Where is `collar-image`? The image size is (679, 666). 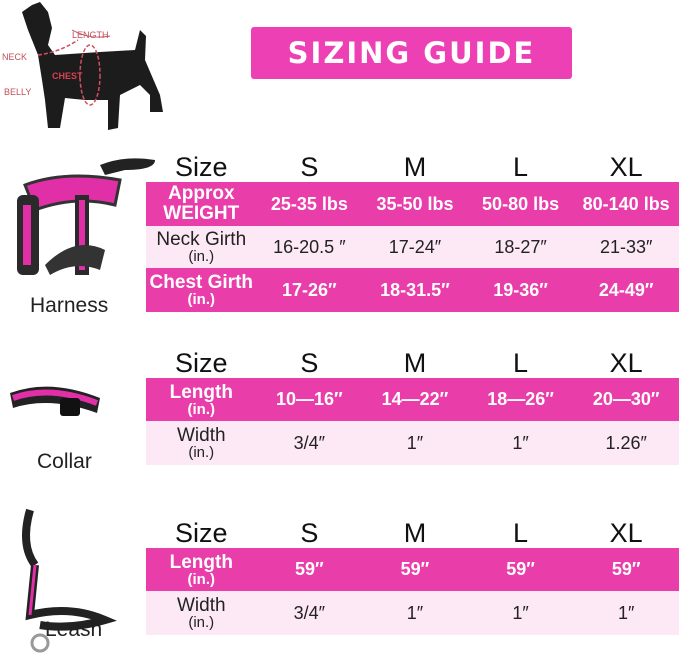 collar-image is located at coordinates (55, 401).